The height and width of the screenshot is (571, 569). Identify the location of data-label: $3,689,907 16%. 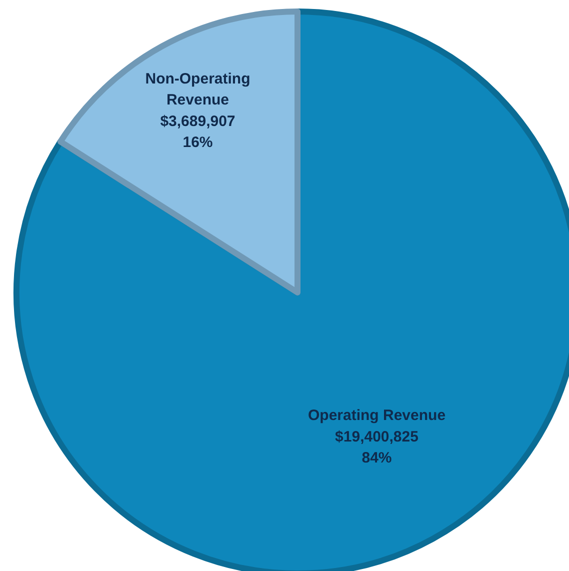
(198, 132).